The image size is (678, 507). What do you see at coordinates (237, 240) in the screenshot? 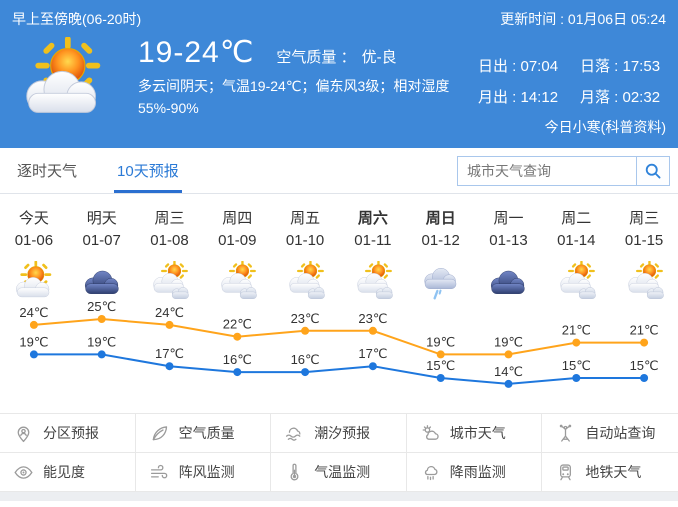
I see `date-label: 01-09` at bounding box center [237, 240].